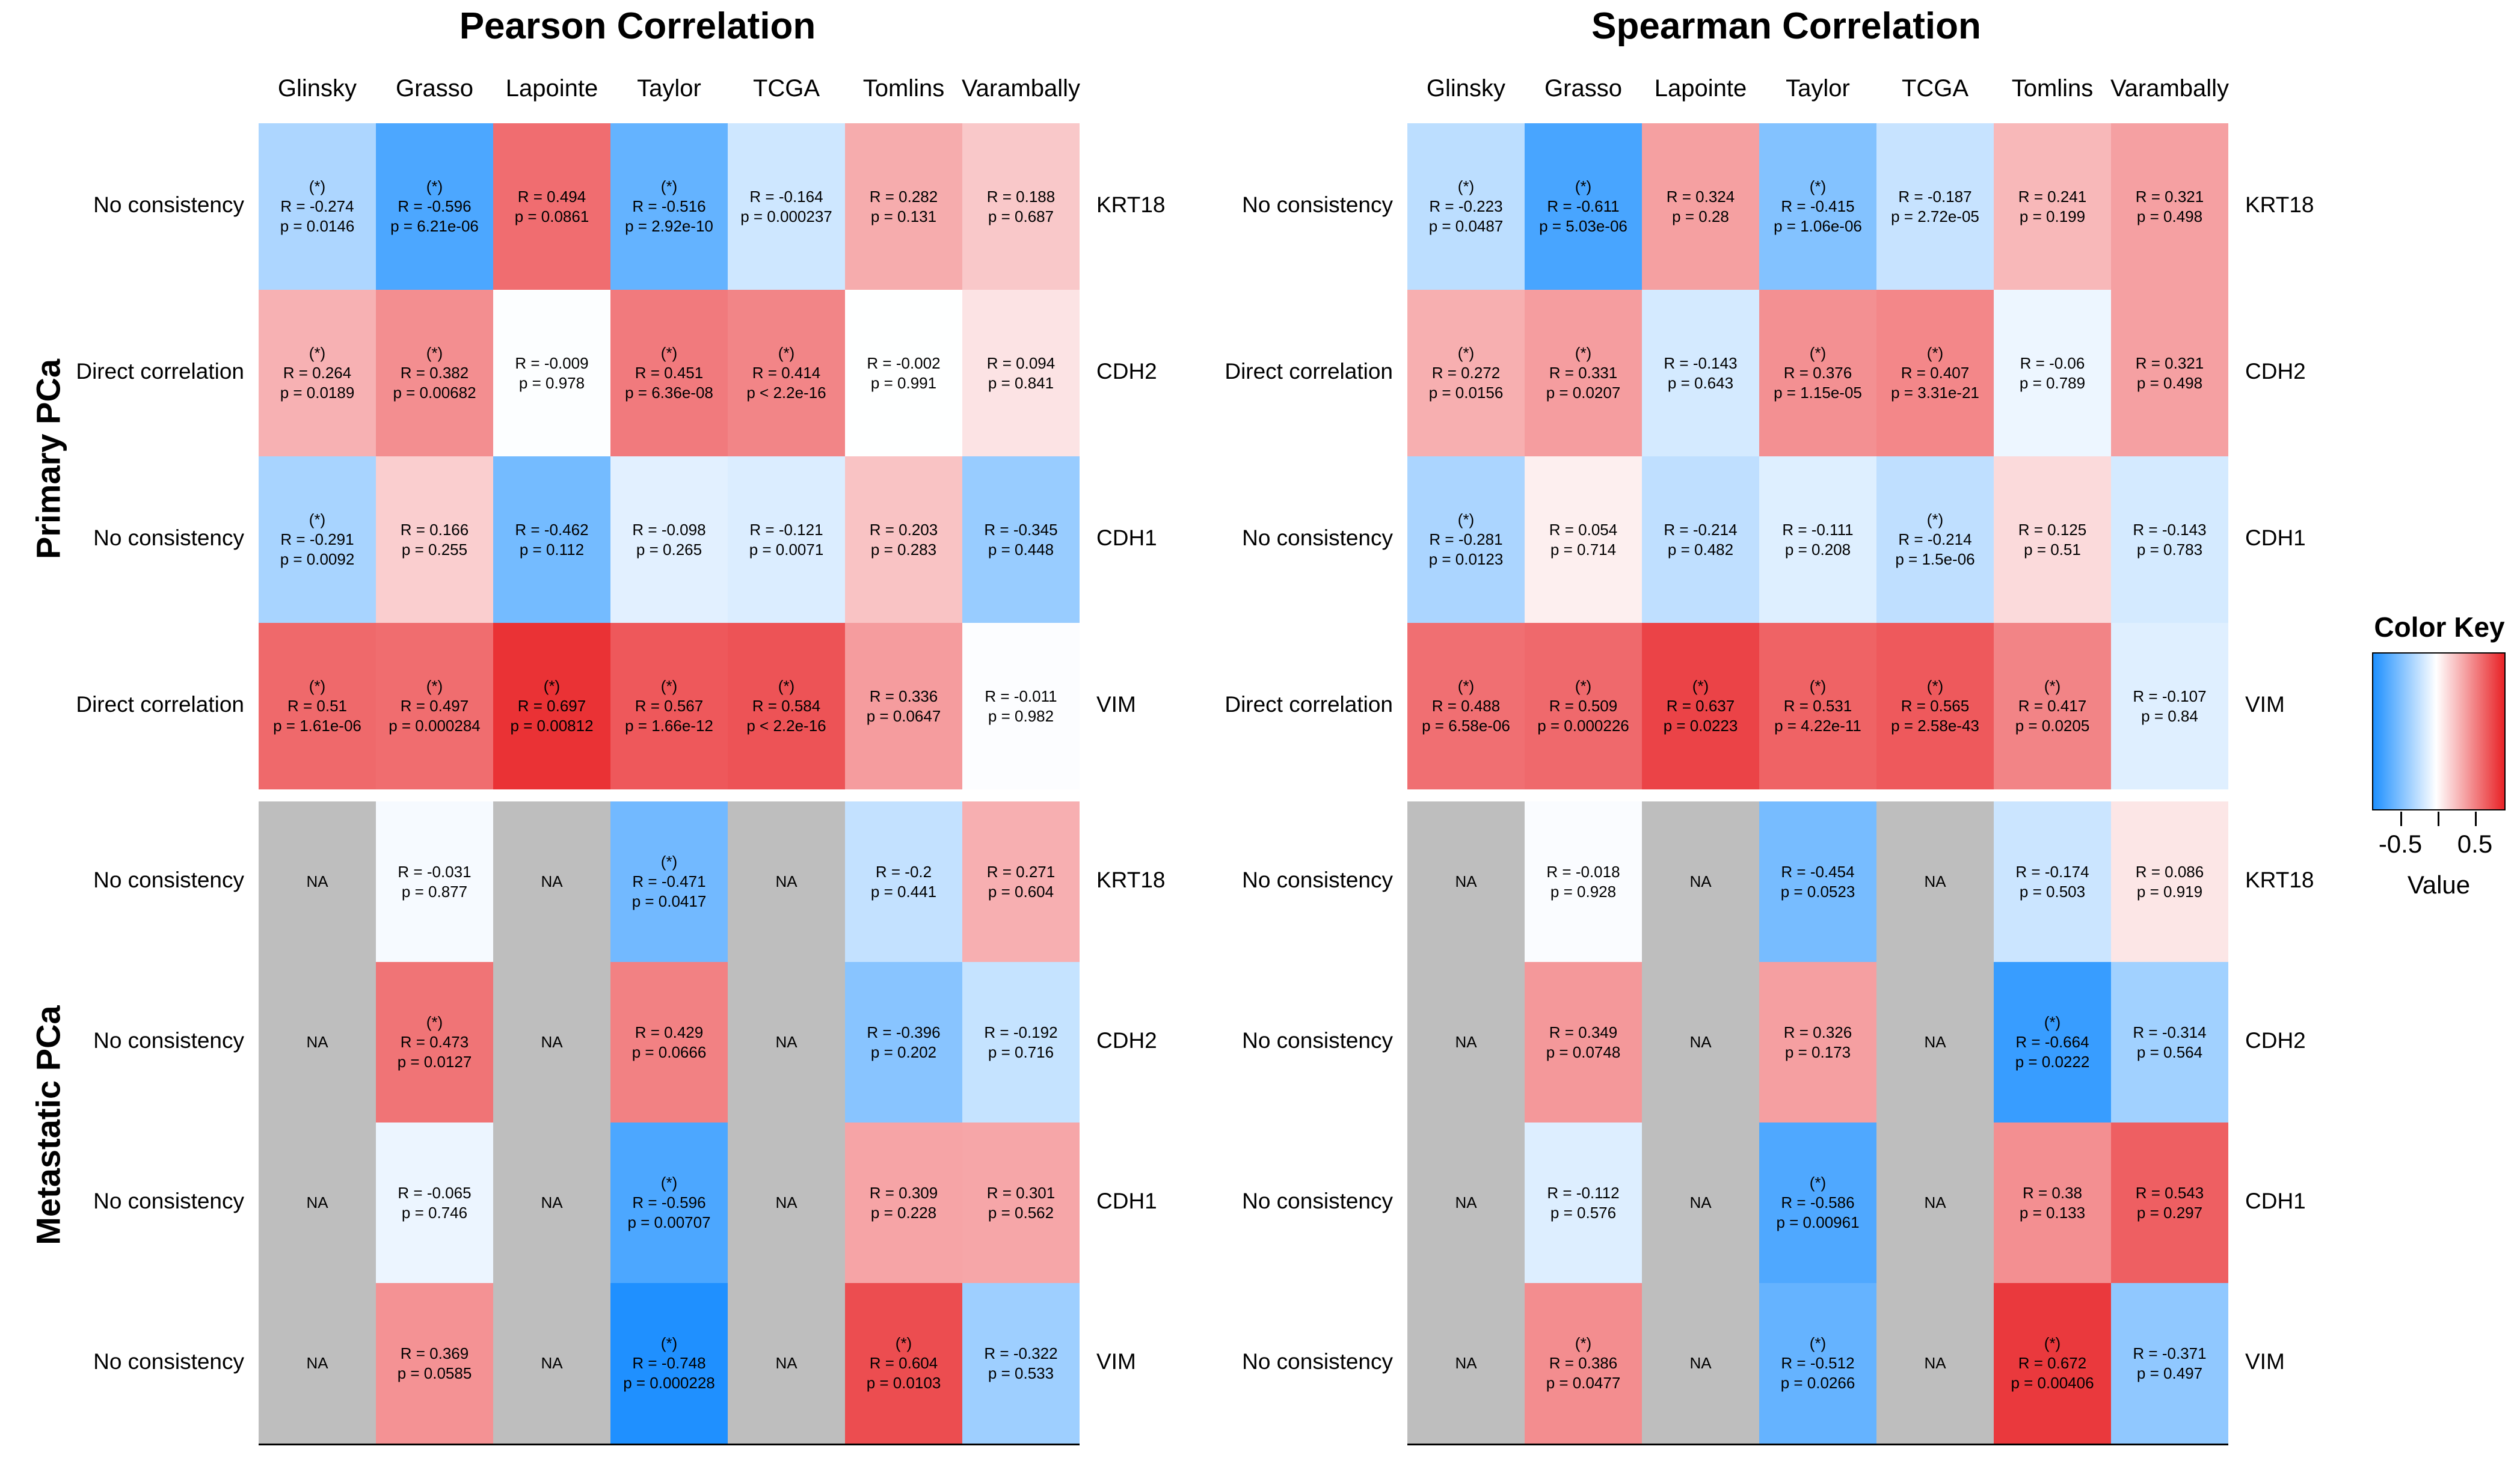 This screenshot has width=2520, height=1461. Describe the element at coordinates (669, 1363) in the screenshot. I see `cell-value-line: R = -0.748` at that location.